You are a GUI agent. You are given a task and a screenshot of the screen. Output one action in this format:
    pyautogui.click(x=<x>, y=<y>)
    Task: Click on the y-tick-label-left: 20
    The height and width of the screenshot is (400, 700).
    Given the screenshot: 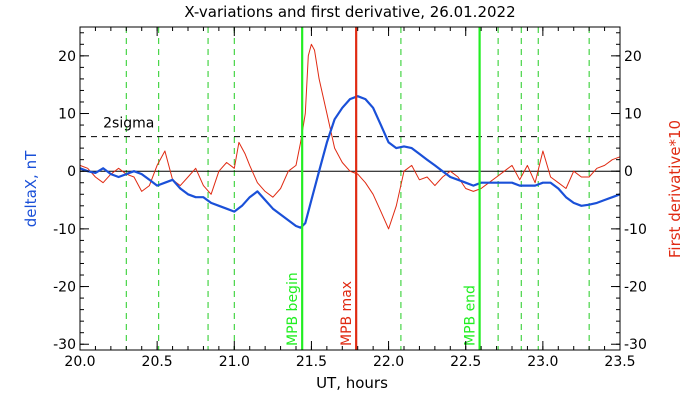 What is the action you would take?
    pyautogui.click(x=67, y=57)
    